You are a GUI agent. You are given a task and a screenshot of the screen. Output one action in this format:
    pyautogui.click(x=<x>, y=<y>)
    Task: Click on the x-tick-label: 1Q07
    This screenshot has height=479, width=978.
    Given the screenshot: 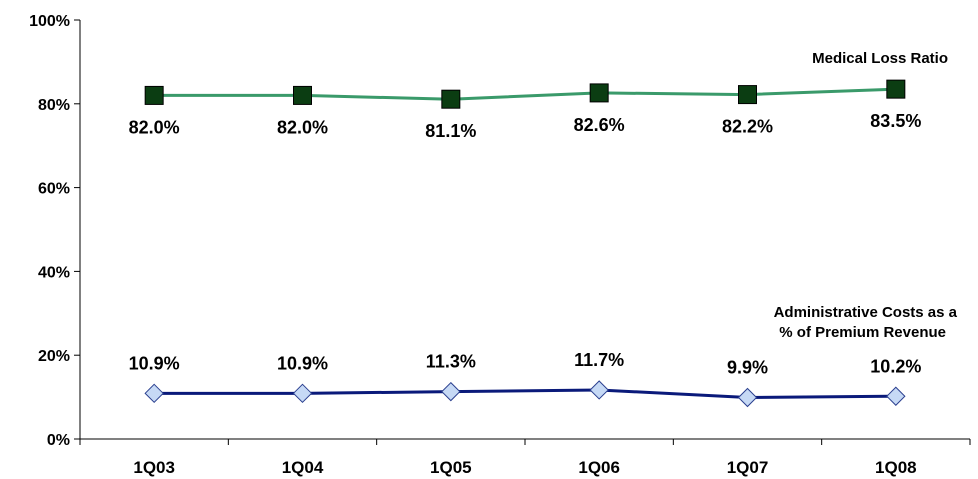 What is the action you would take?
    pyautogui.click(x=748, y=467)
    